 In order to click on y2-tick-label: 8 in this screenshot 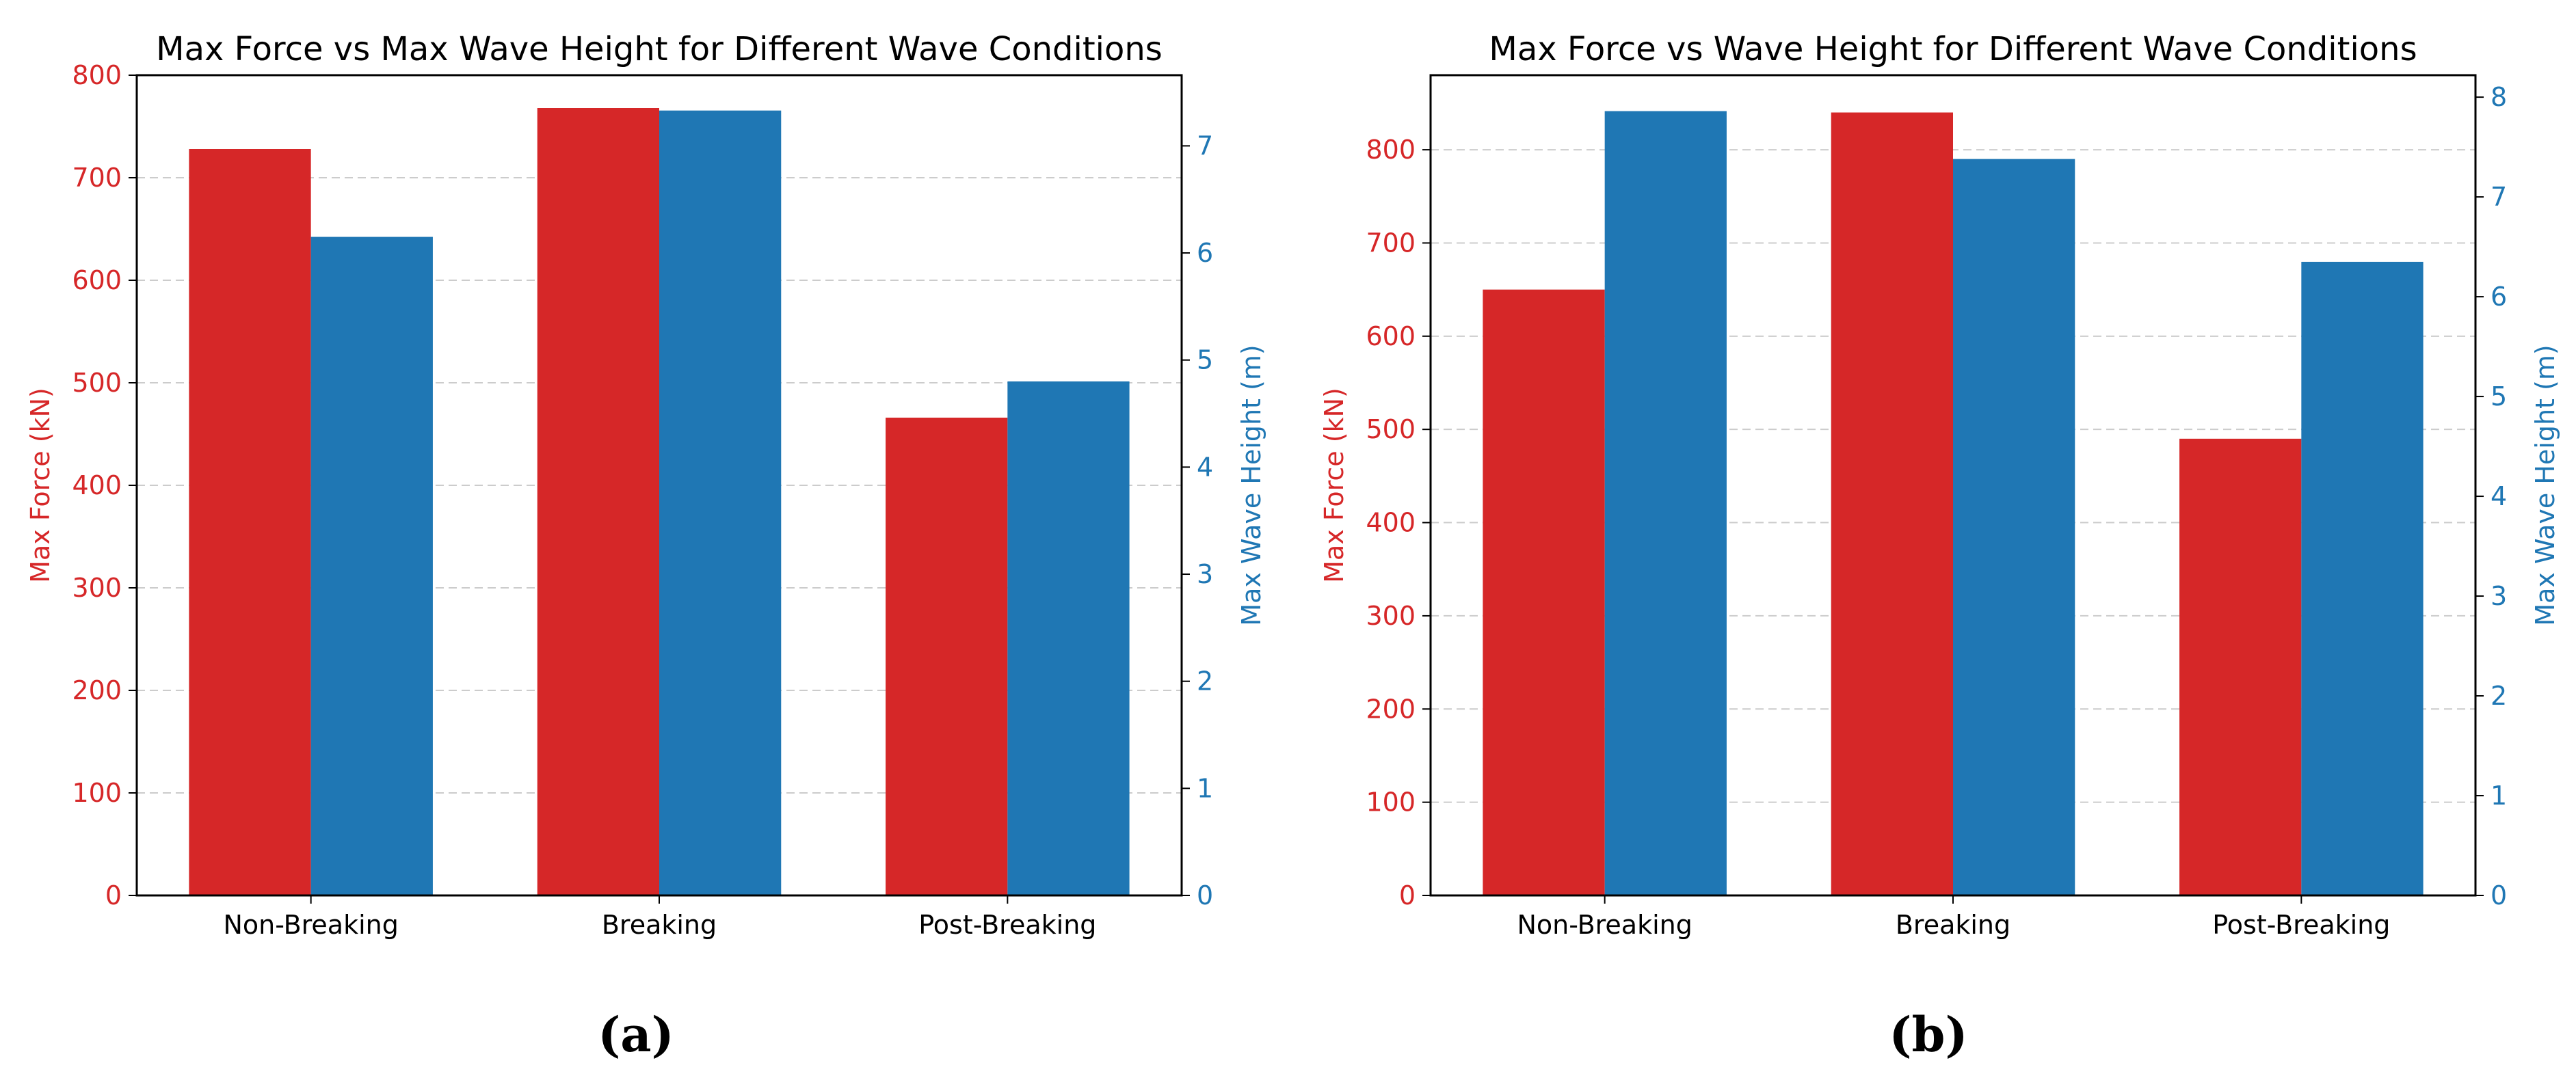, I will do `click(2499, 97)`.